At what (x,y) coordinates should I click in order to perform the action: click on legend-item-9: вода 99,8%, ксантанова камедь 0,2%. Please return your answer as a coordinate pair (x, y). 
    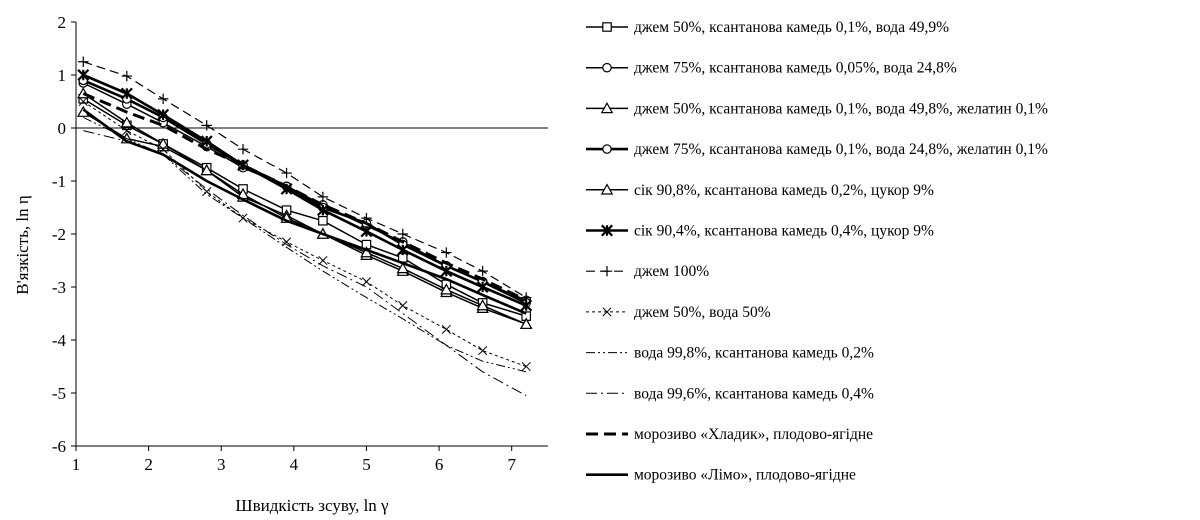
    Looking at the image, I should click on (730, 353).